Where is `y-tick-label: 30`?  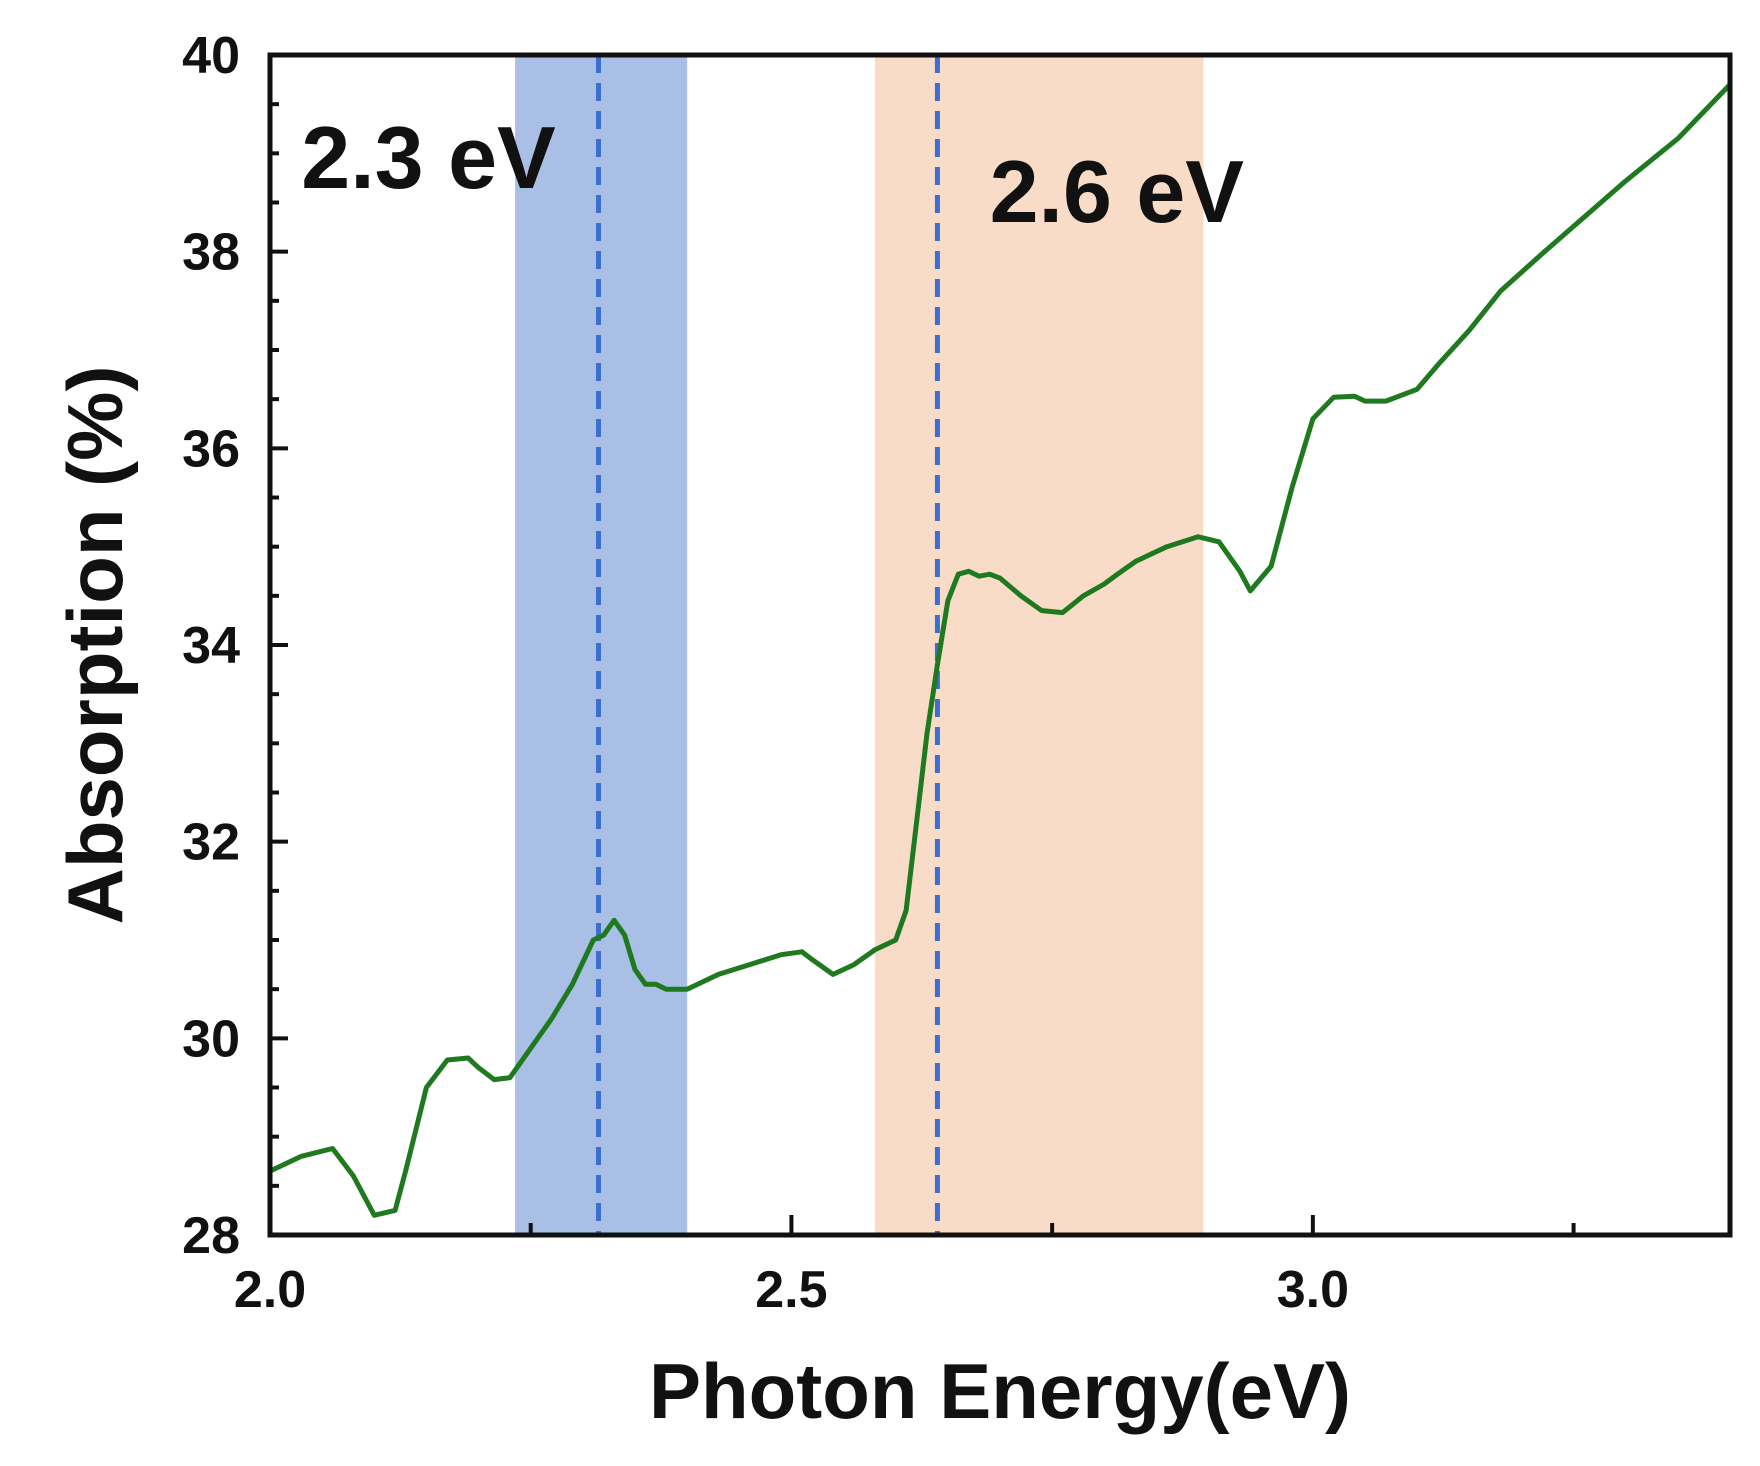
y-tick-label: 30 is located at coordinates (211, 1039).